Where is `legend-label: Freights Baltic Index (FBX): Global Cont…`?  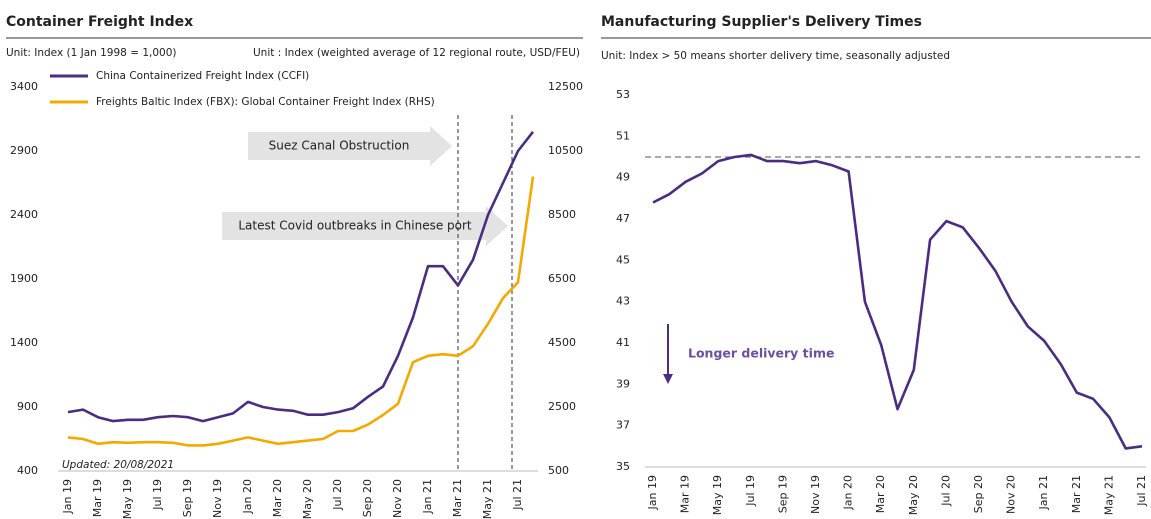 legend-label: Freights Baltic Index (FBX): Global Cont… is located at coordinates (265, 102).